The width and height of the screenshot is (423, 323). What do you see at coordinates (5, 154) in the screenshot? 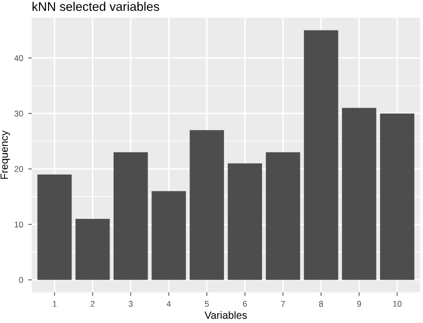
I see `y-axis-title: Frequency` at bounding box center [5, 154].